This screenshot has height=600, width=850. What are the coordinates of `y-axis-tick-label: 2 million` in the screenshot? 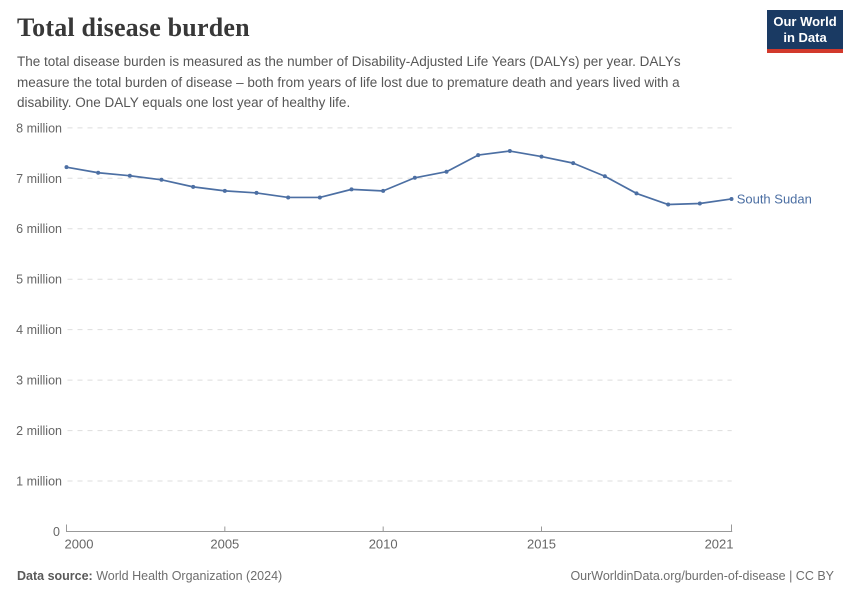 It's located at (39, 431).